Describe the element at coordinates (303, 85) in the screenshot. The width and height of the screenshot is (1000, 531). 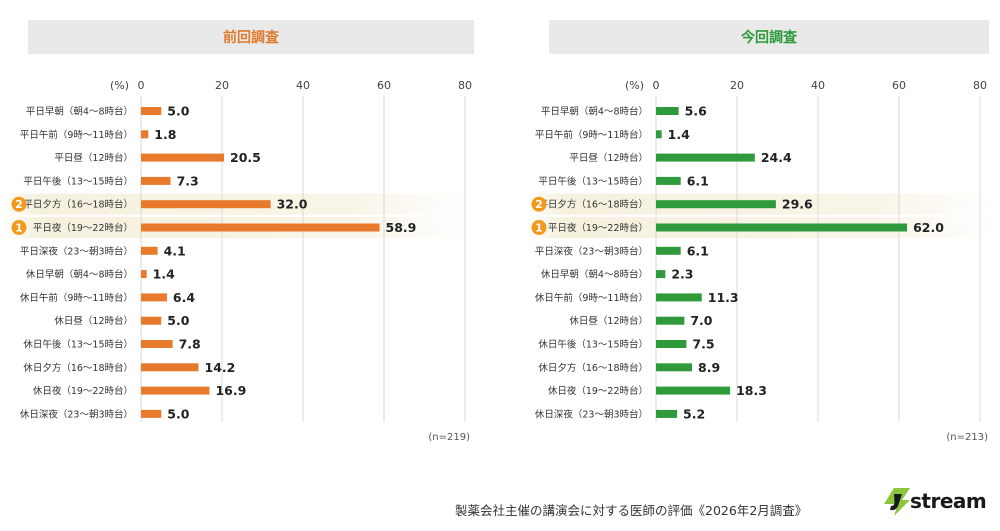
I see `previous-tick-label: 40` at that location.